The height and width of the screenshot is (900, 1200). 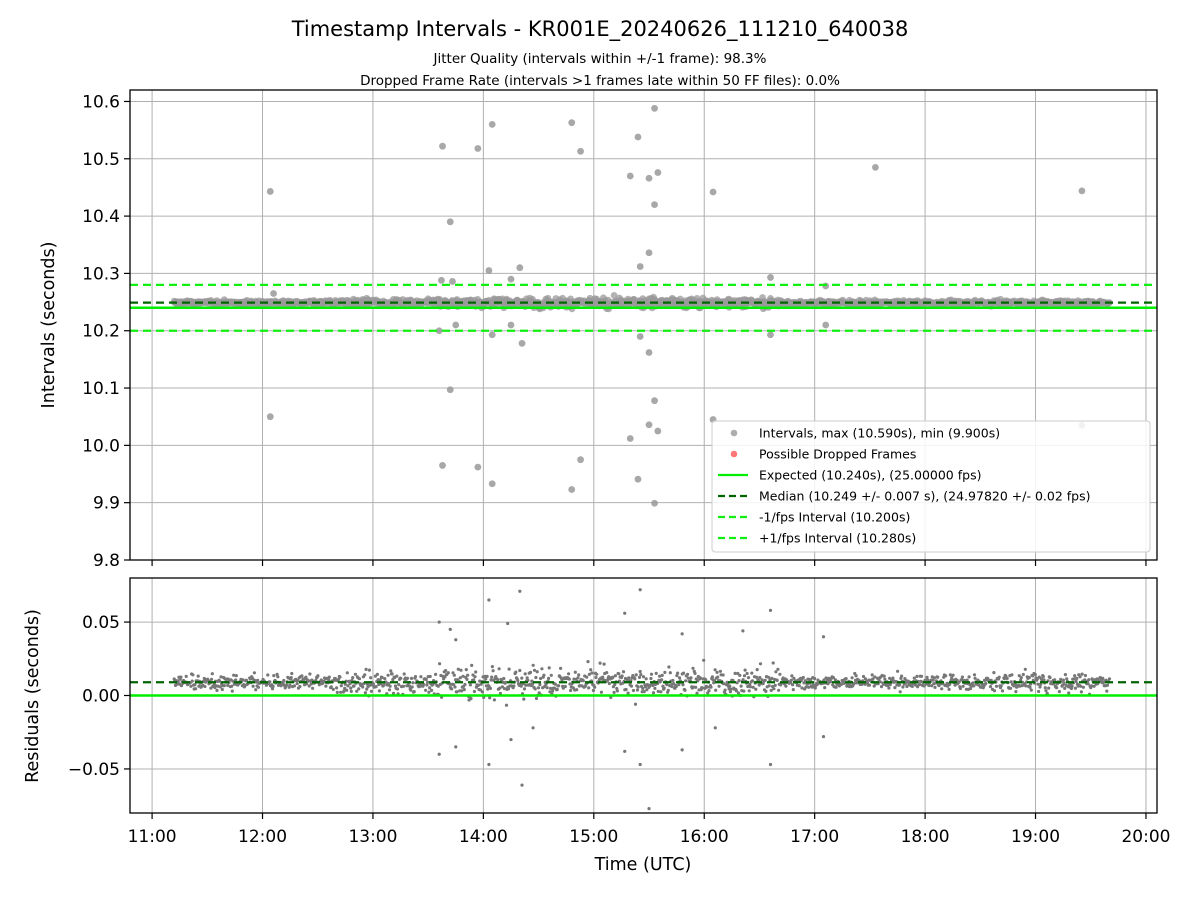 I want to click on intervals-y-ticks: 9.8 9.9 10.0 10.1 10.2 10.3 10.4 10.5 10.6, so click(x=106, y=331).